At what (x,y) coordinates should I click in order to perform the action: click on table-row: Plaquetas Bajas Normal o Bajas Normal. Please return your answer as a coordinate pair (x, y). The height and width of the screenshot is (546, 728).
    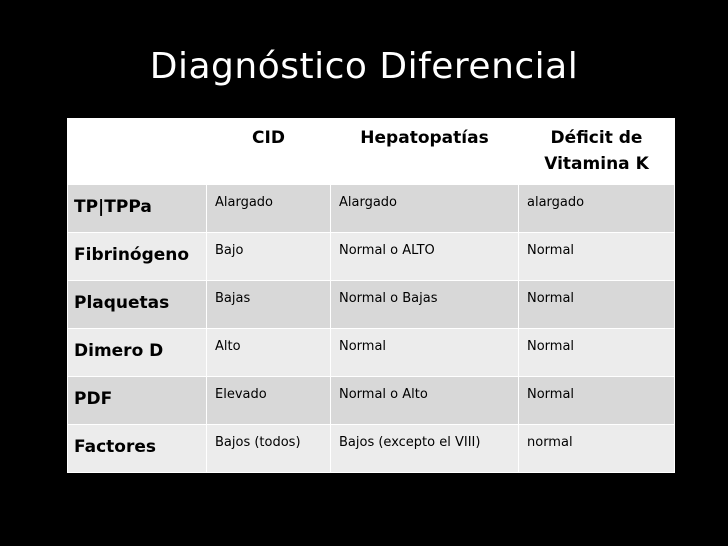
    Looking at the image, I should click on (371, 304).